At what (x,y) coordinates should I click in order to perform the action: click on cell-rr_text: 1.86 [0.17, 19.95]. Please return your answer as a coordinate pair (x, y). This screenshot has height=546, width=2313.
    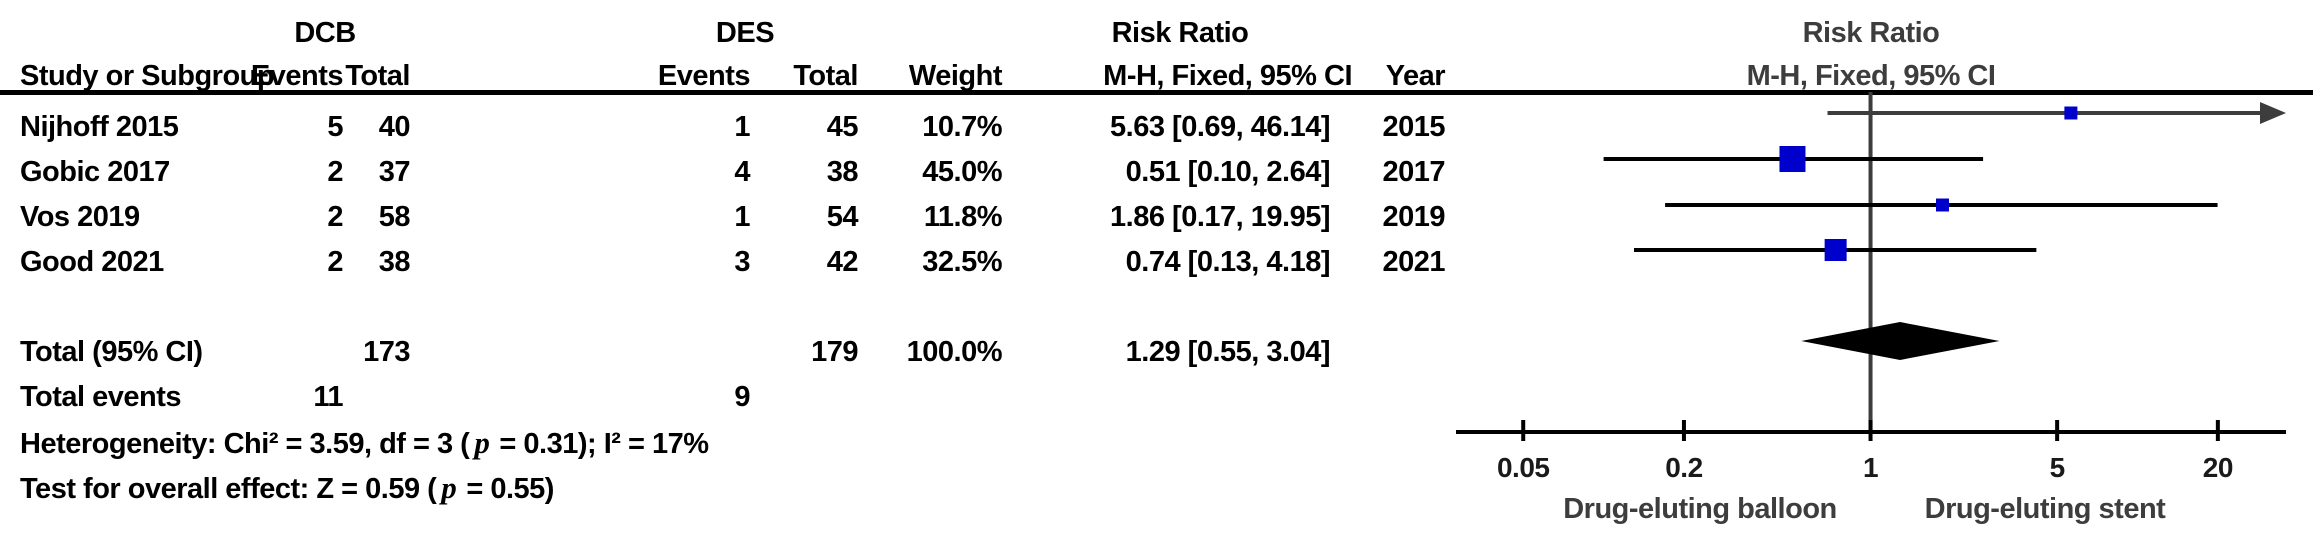
    Looking at the image, I should click on (1220, 217).